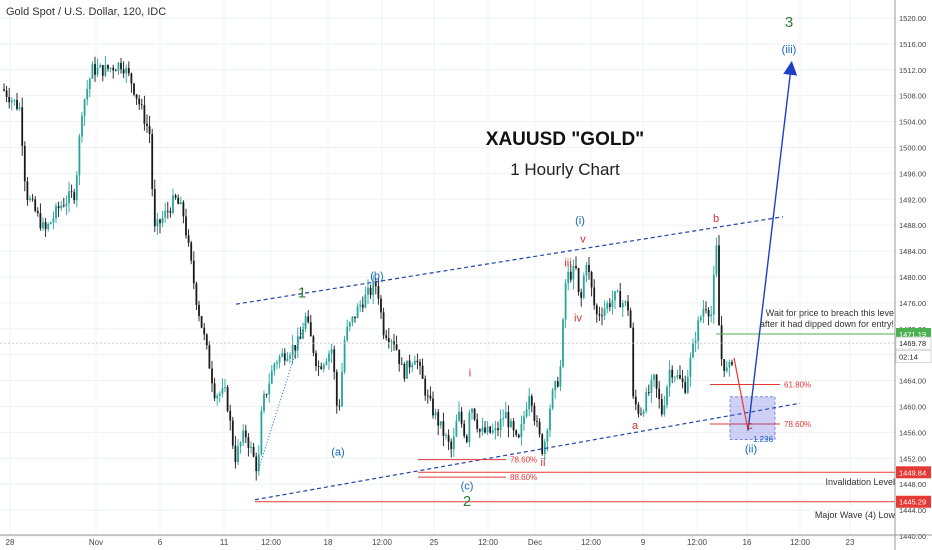 The width and height of the screenshot is (932, 550). I want to click on wave-label: (iii), so click(789, 50).